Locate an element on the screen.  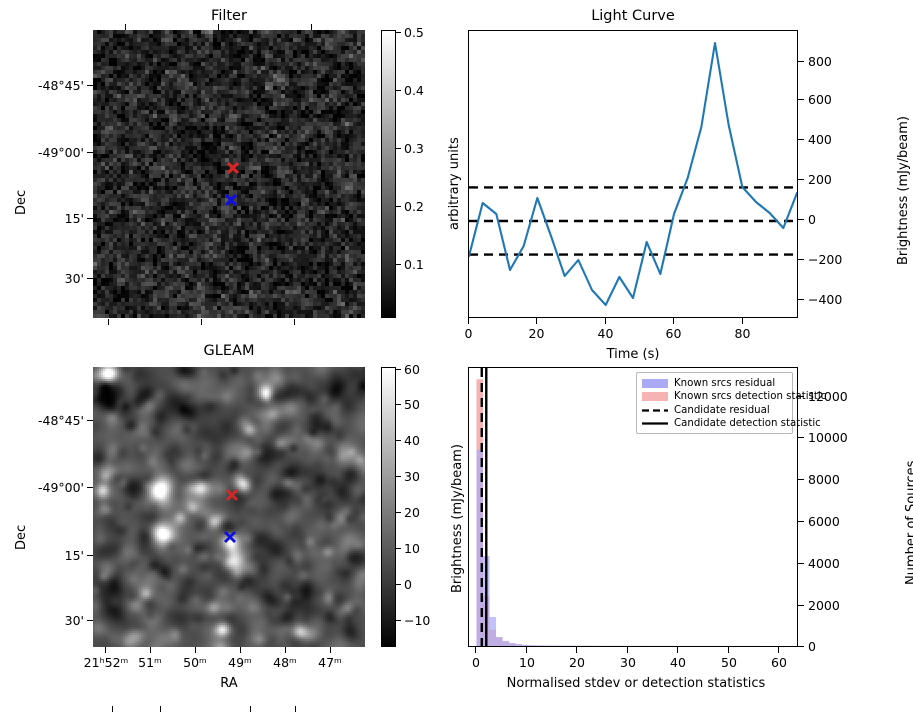
filter-title: Filter is located at coordinates (229, 16).